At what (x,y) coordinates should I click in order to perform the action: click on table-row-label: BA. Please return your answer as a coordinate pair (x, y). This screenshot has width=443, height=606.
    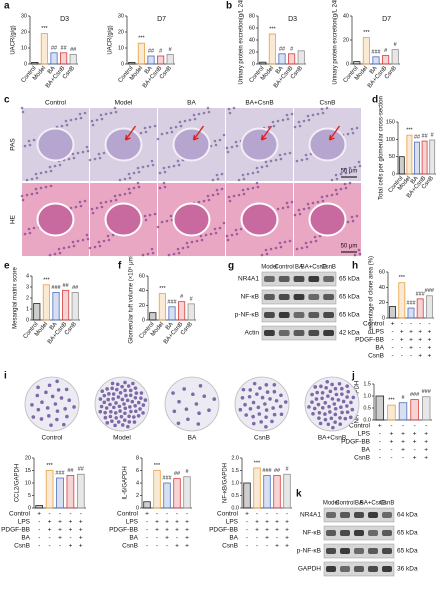
    Looking at the image, I should click on (379, 348).